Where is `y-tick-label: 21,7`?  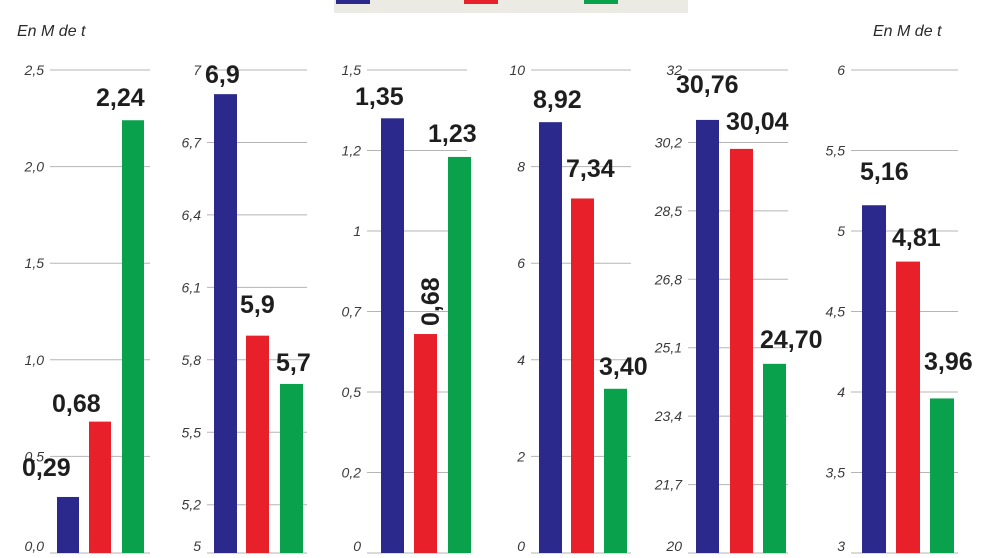
y-tick-label: 21,7 is located at coordinates (668, 485).